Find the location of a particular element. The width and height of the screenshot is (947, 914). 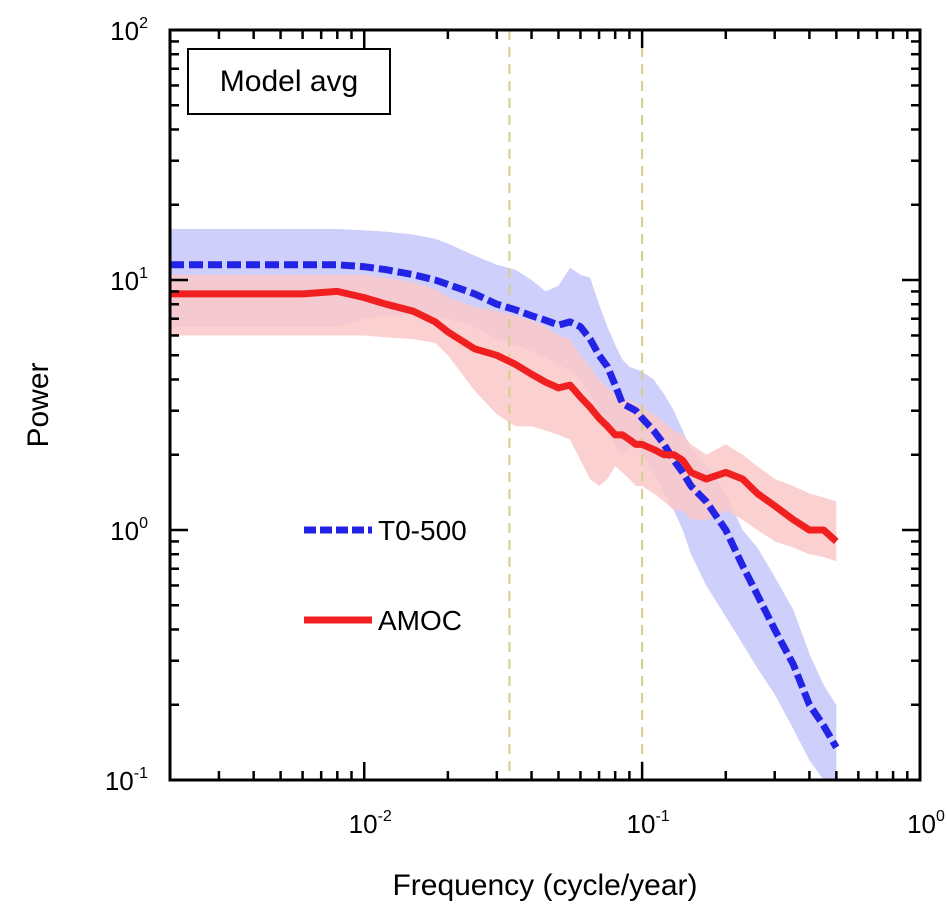

chart-title: Model avg is located at coordinates (289, 81).